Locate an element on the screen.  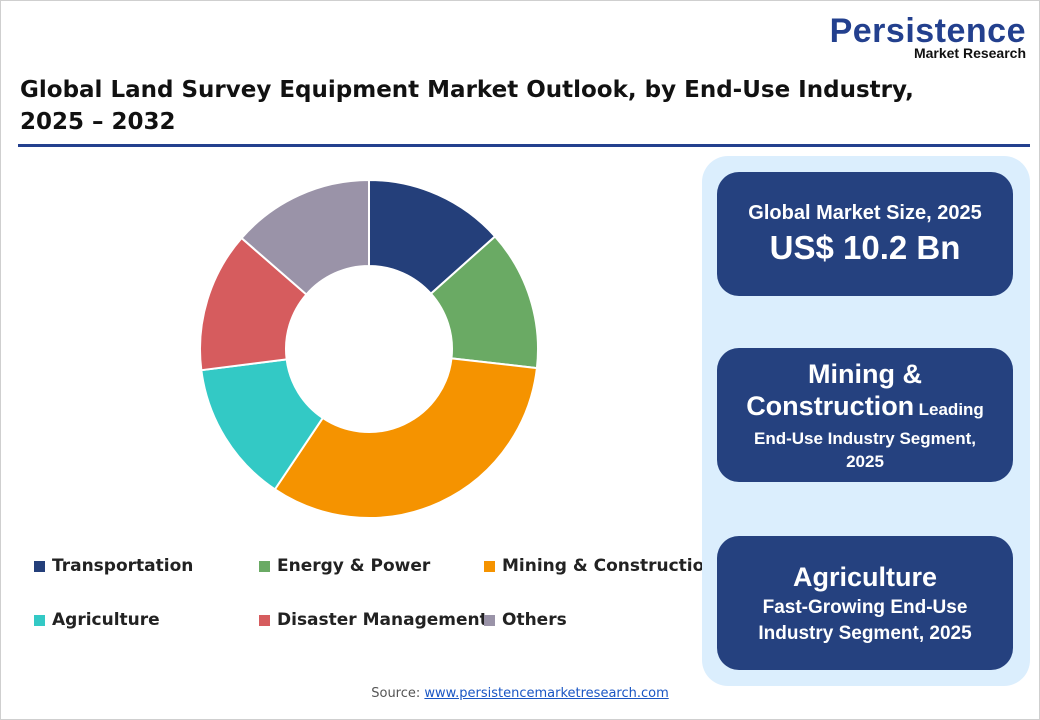
source-label: Source: is located at coordinates (396, 693).